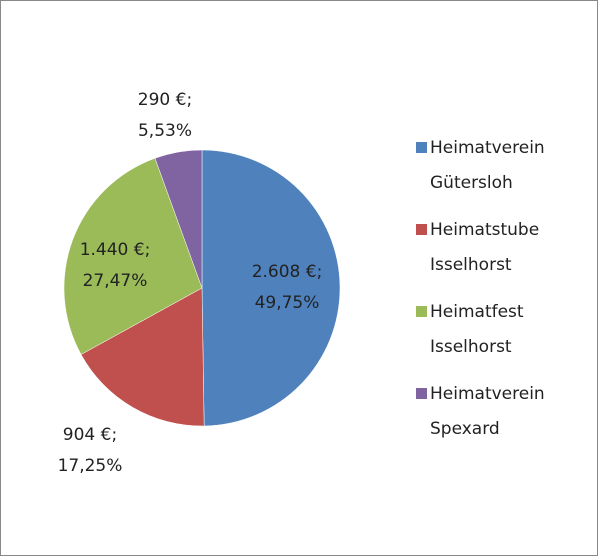 The height and width of the screenshot is (557, 599). I want to click on legend-label: Heimatfest Isselhorst, so click(477, 329).